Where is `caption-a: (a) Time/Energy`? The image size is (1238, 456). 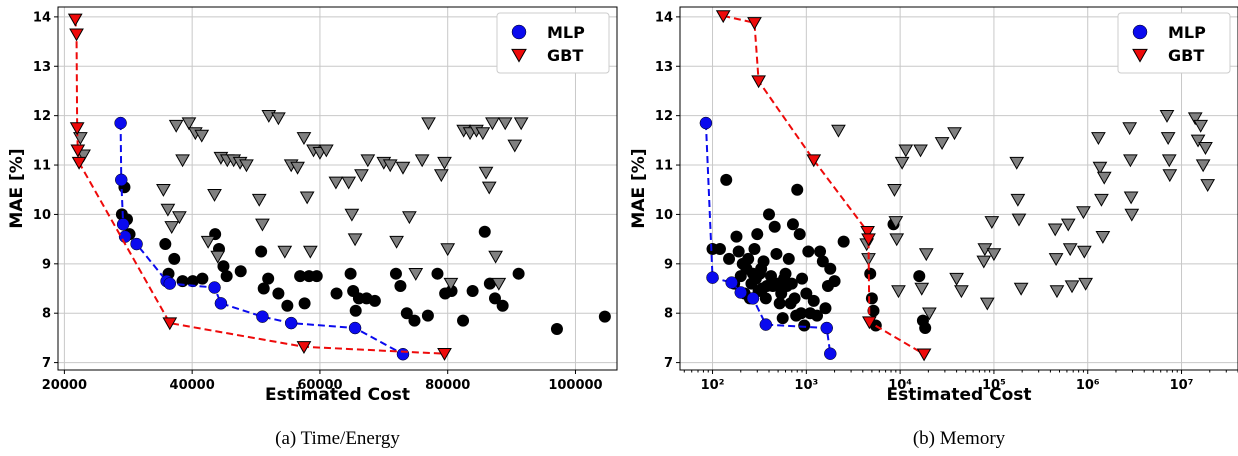
caption-a: (a) Time/Energy is located at coordinates (337, 438).